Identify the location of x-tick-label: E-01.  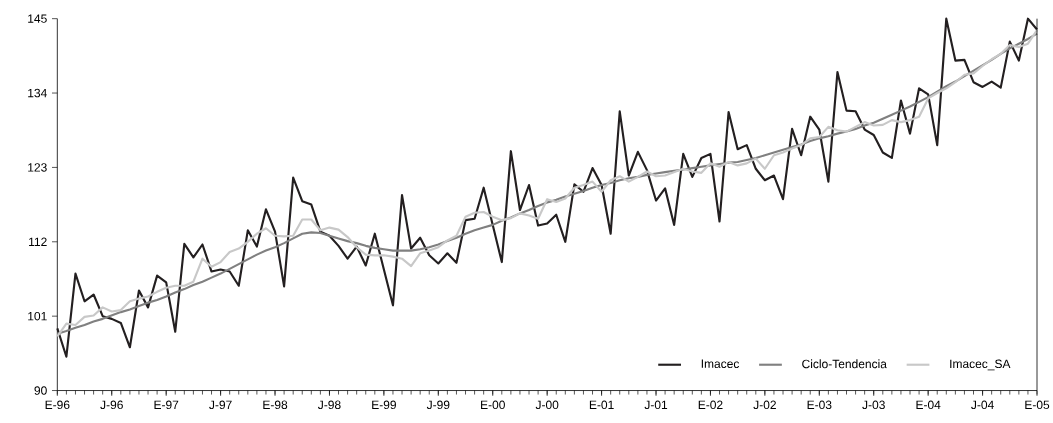
(601, 405).